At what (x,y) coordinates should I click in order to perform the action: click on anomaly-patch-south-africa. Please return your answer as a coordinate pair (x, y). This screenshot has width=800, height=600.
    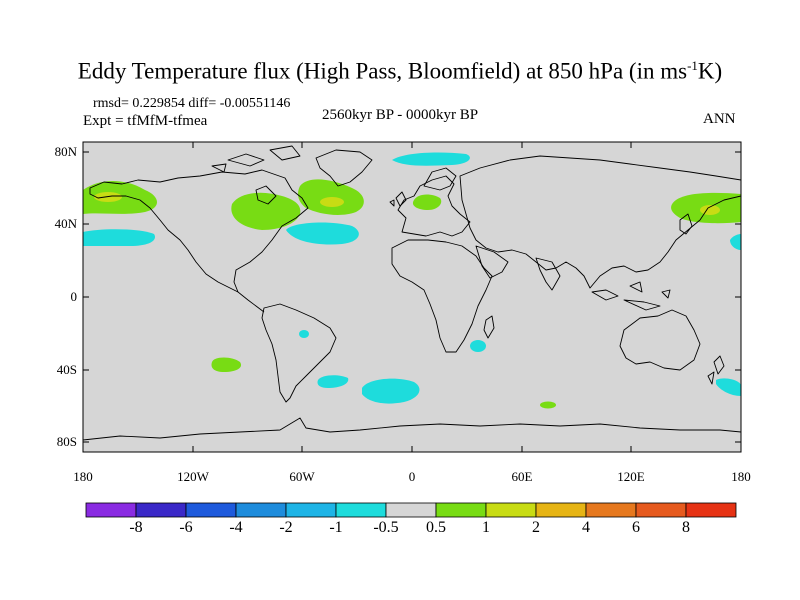
    Looking at the image, I should click on (478, 346).